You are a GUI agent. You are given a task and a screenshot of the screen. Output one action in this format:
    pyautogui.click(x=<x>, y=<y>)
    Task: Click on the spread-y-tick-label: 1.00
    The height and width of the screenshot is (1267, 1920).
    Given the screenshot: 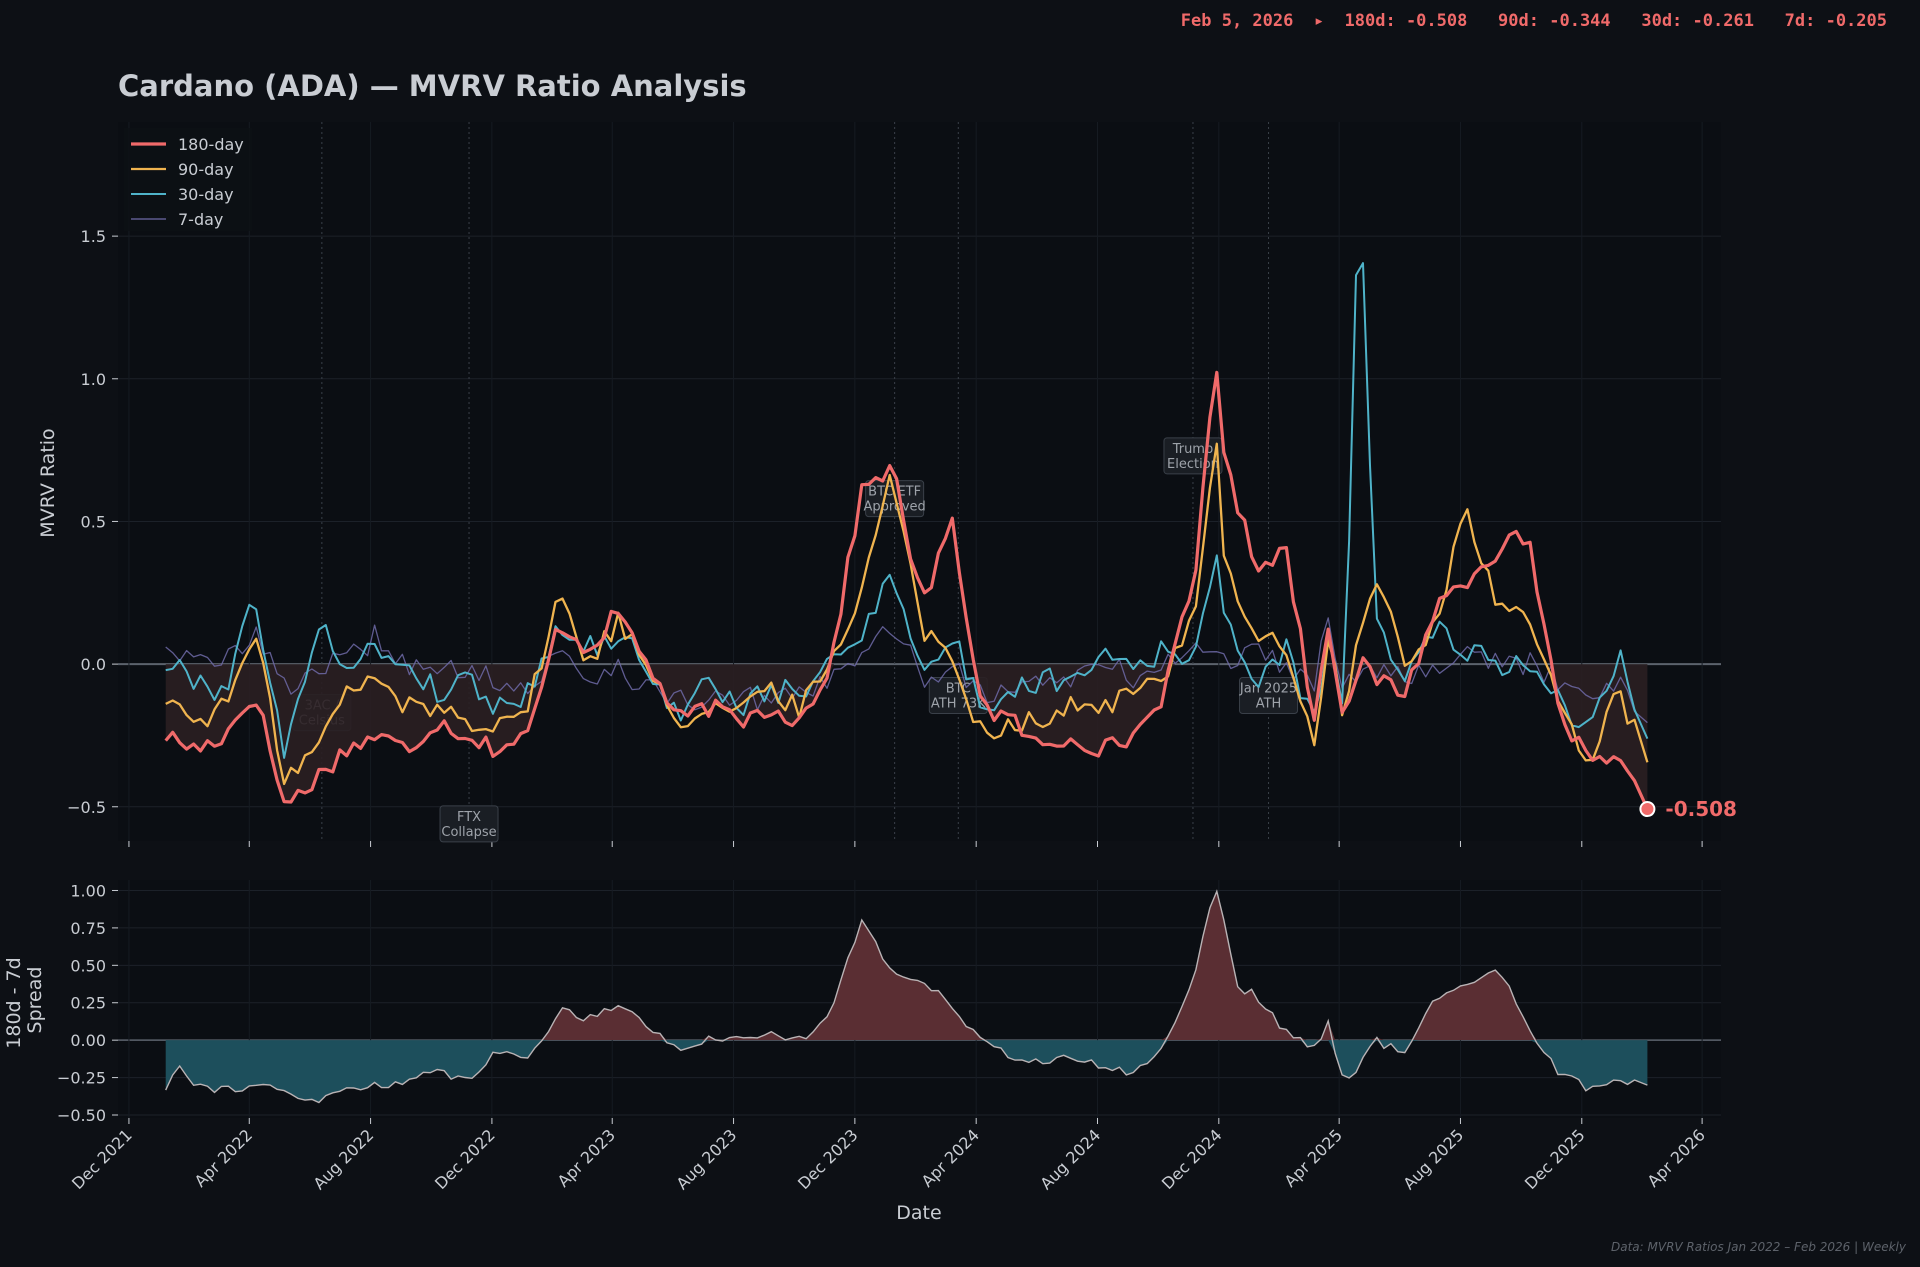 What is the action you would take?
    pyautogui.click(x=88, y=890)
    